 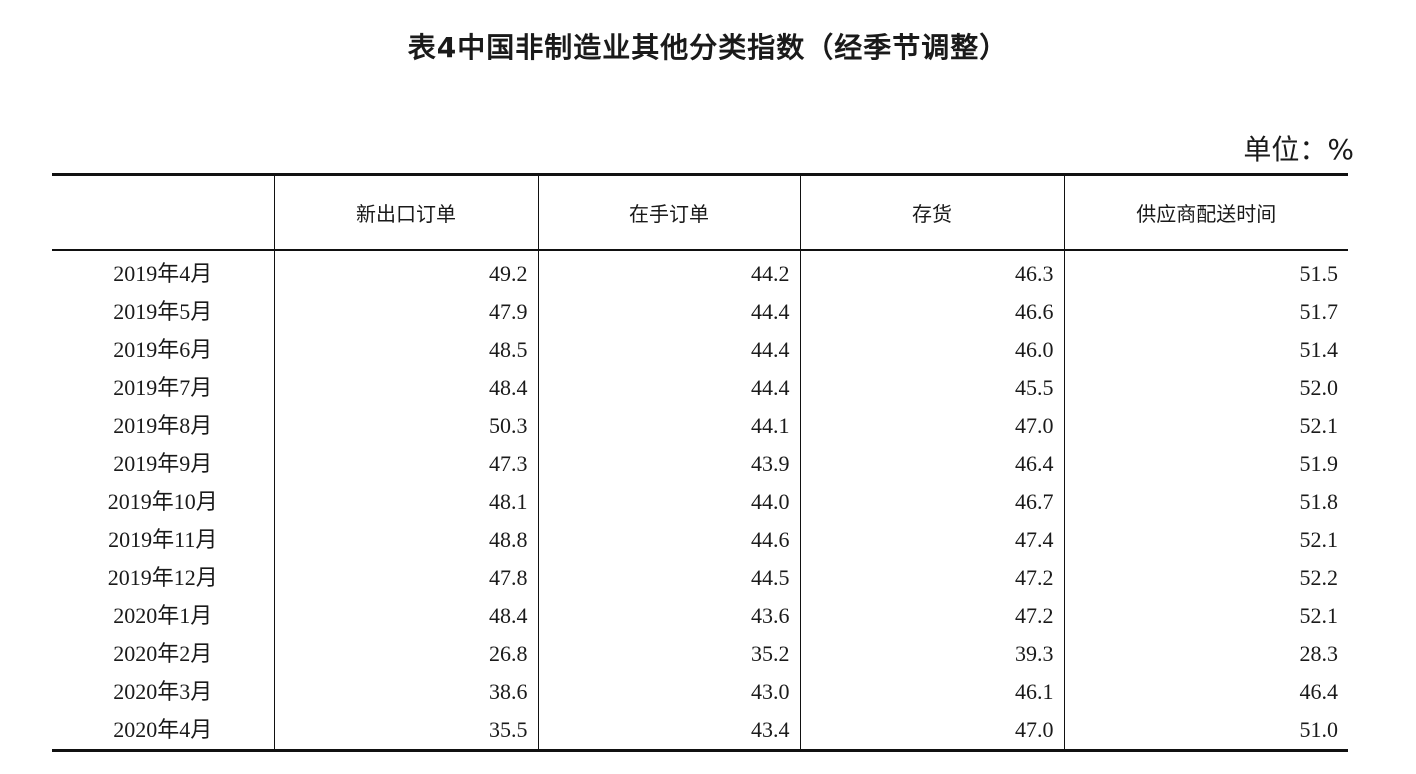 What do you see at coordinates (163, 653) in the screenshot?
I see `row-month: 2020年2月` at bounding box center [163, 653].